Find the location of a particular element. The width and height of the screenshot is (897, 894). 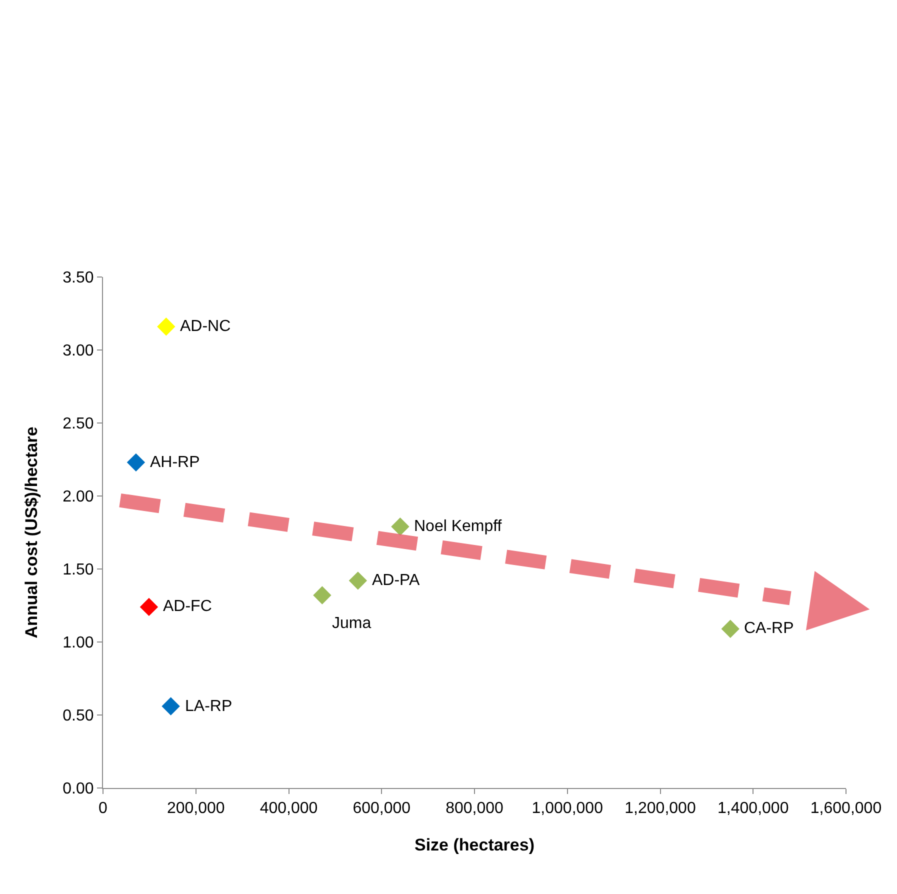

x-tick-label: 0 is located at coordinates (103, 809).